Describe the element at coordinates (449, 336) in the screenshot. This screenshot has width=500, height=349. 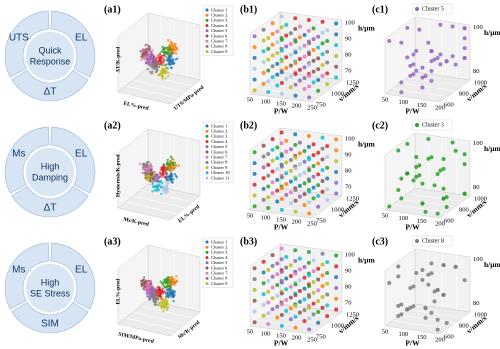
I see `tick-label: 600` at that location.